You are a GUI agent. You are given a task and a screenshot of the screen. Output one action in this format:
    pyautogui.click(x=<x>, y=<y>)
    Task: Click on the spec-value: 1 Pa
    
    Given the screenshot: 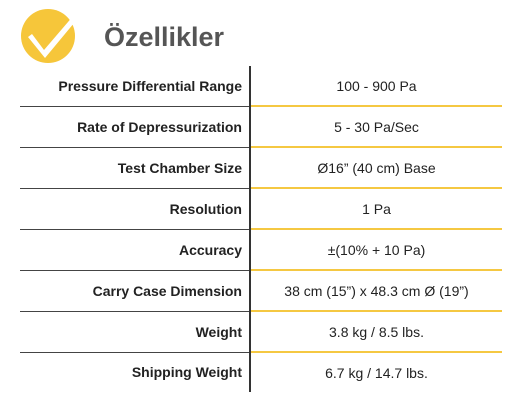 What is the action you would take?
    pyautogui.click(x=376, y=209)
    